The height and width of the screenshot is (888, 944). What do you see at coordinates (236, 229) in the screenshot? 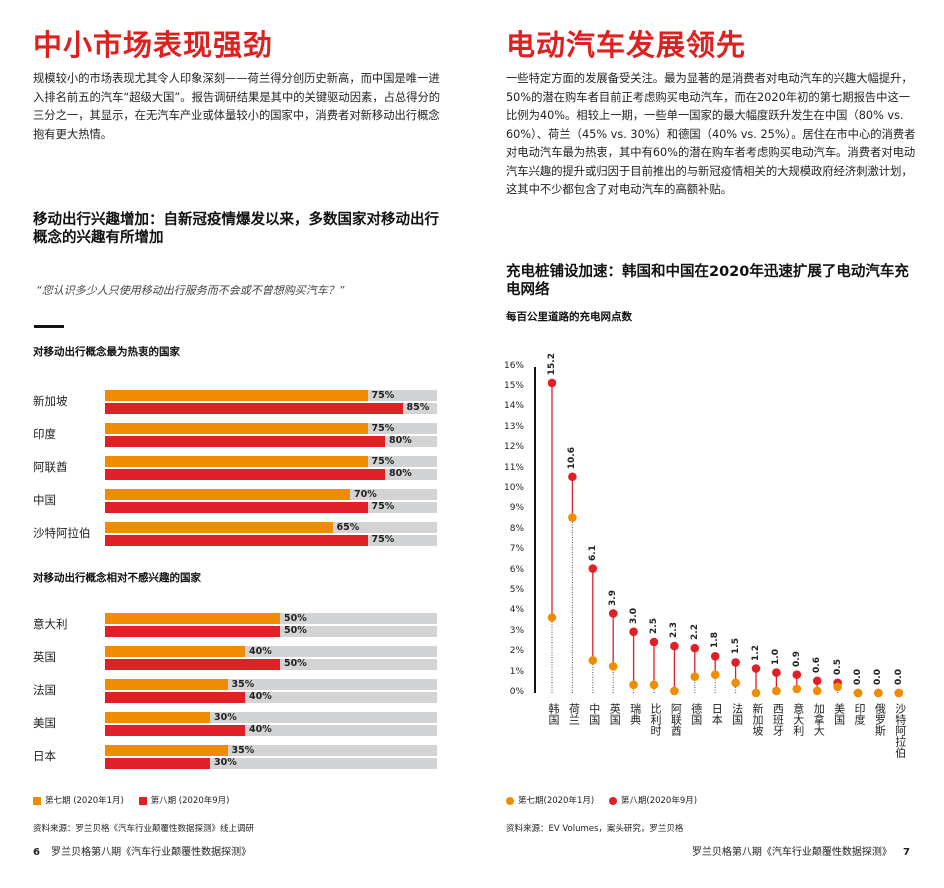
I see `left-section-heading: 移动出行兴趣增加：自新冠疫情爆发以来，多数国家对移动出行概念的兴趣有所增加` at bounding box center [236, 229].